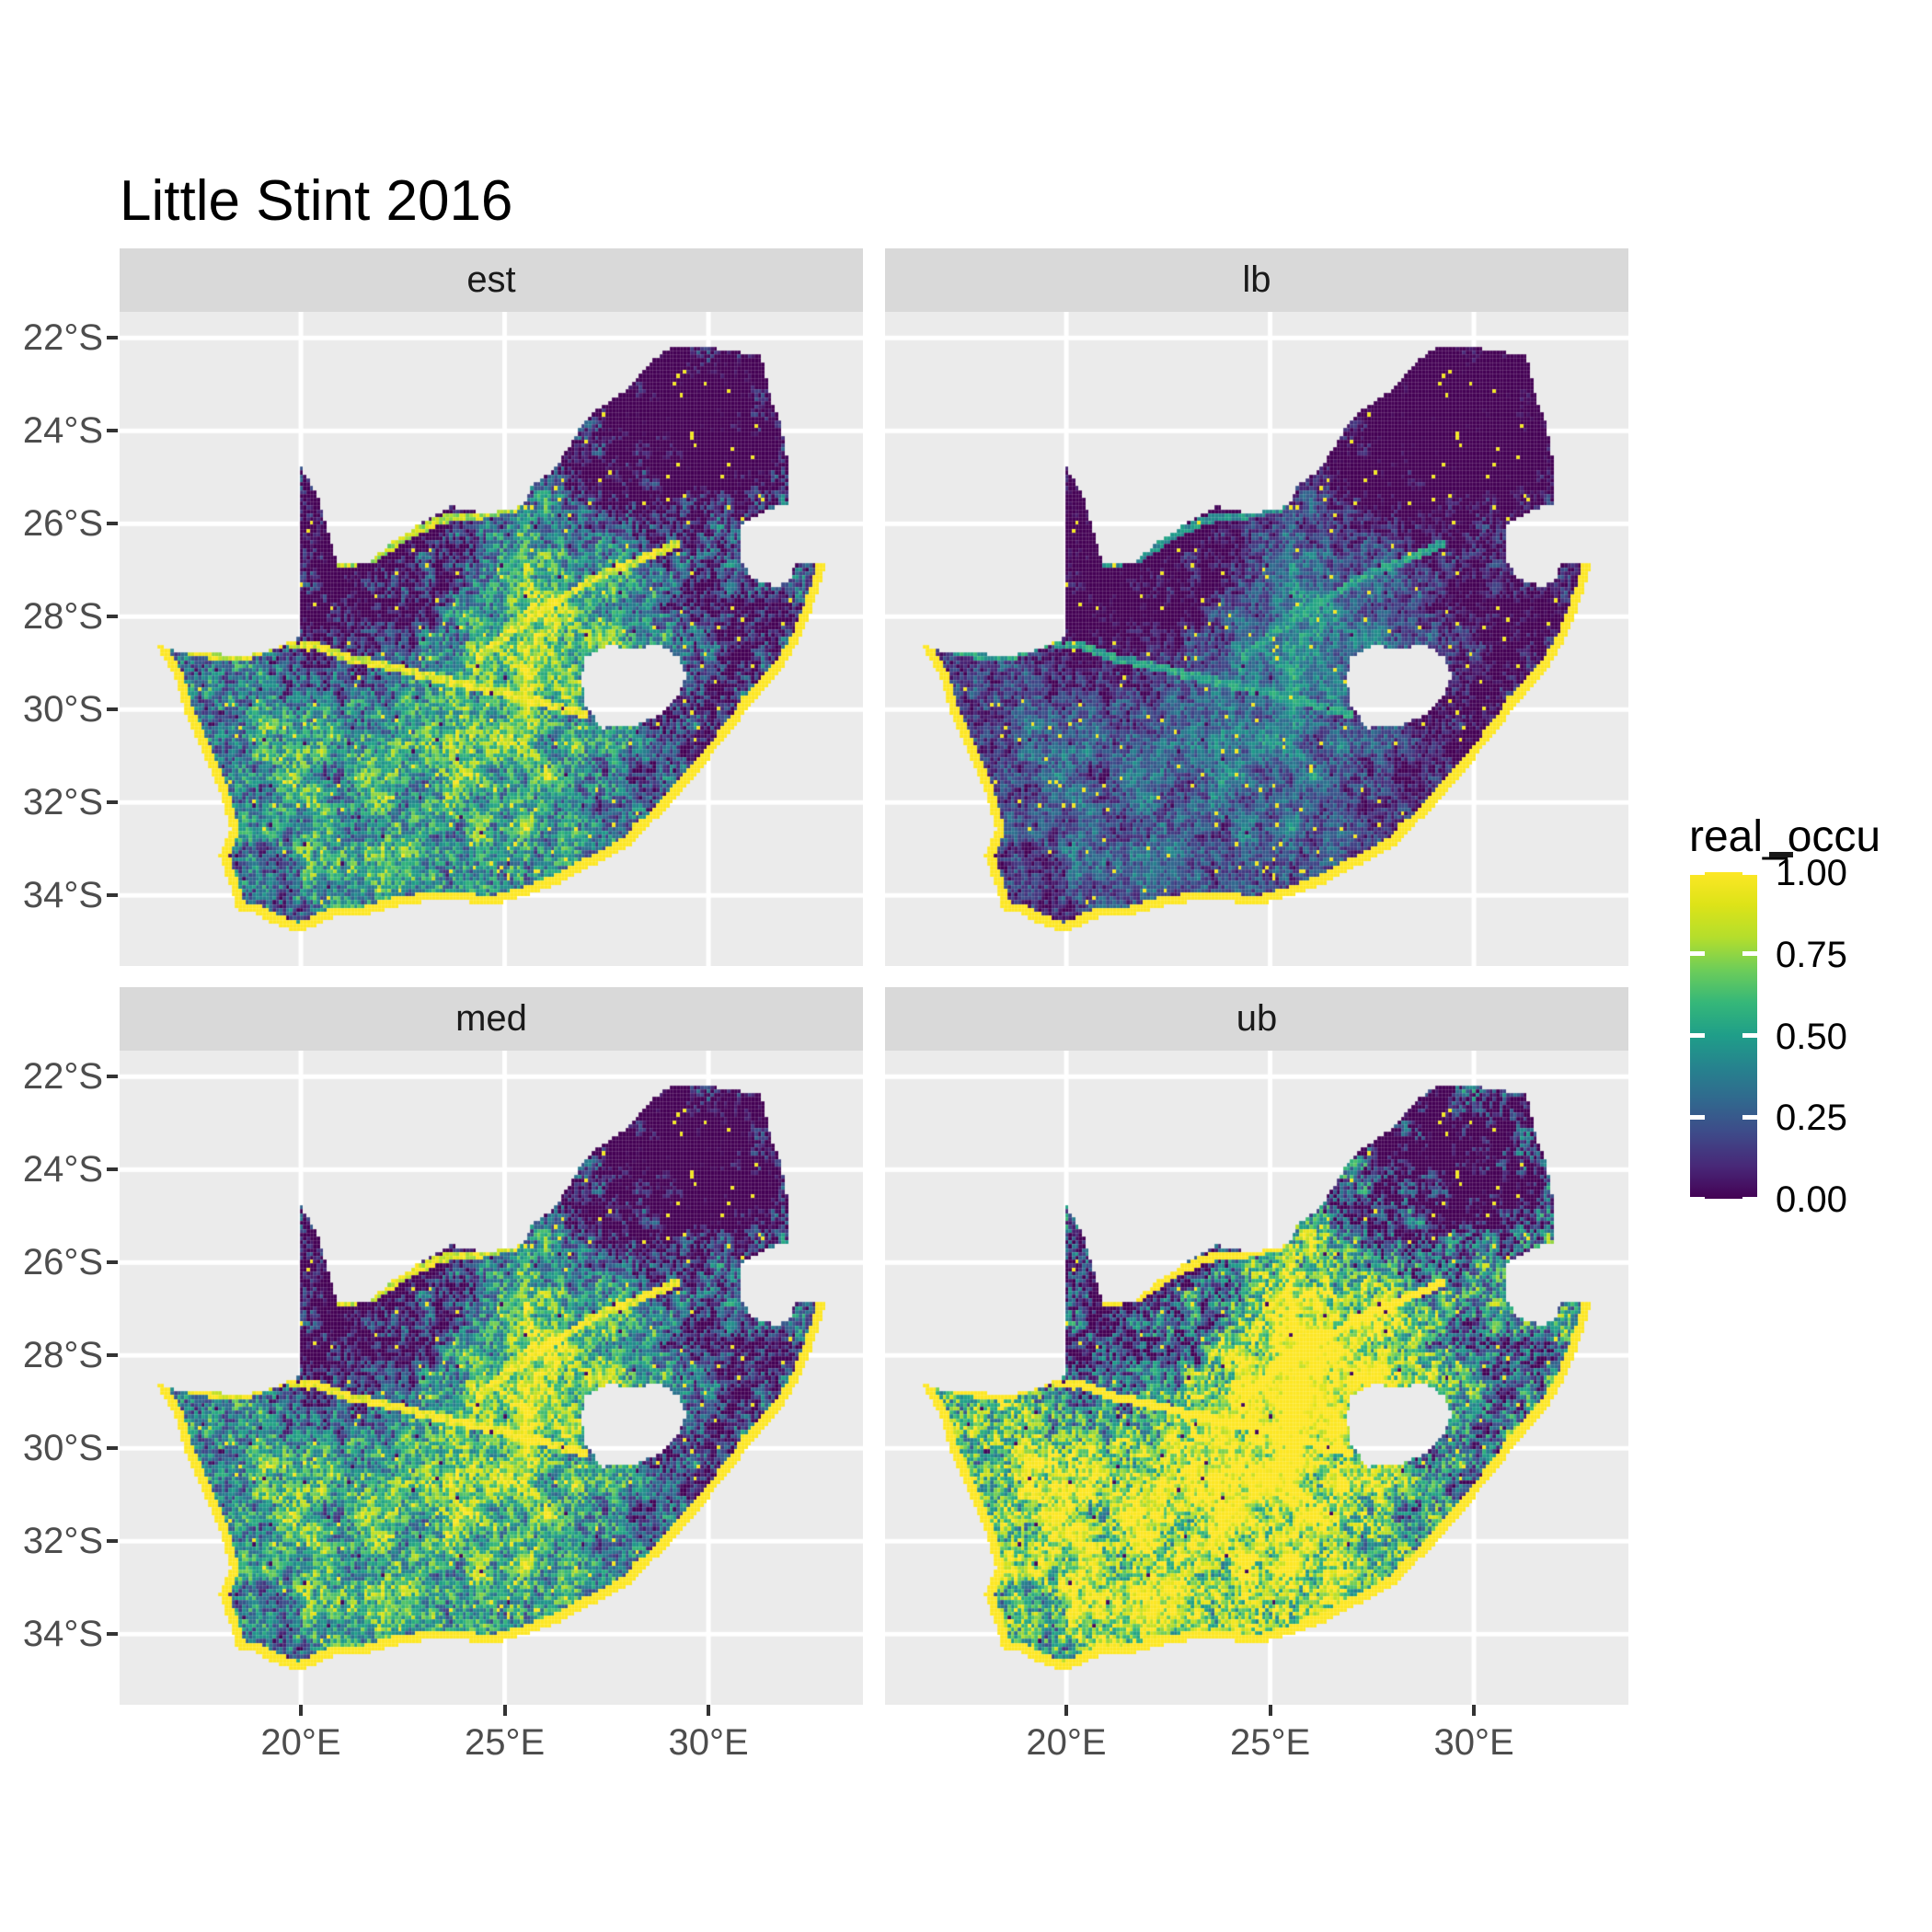 The width and height of the screenshot is (1932, 1932). I want to click on facet-strip-label-est: est, so click(491, 279).